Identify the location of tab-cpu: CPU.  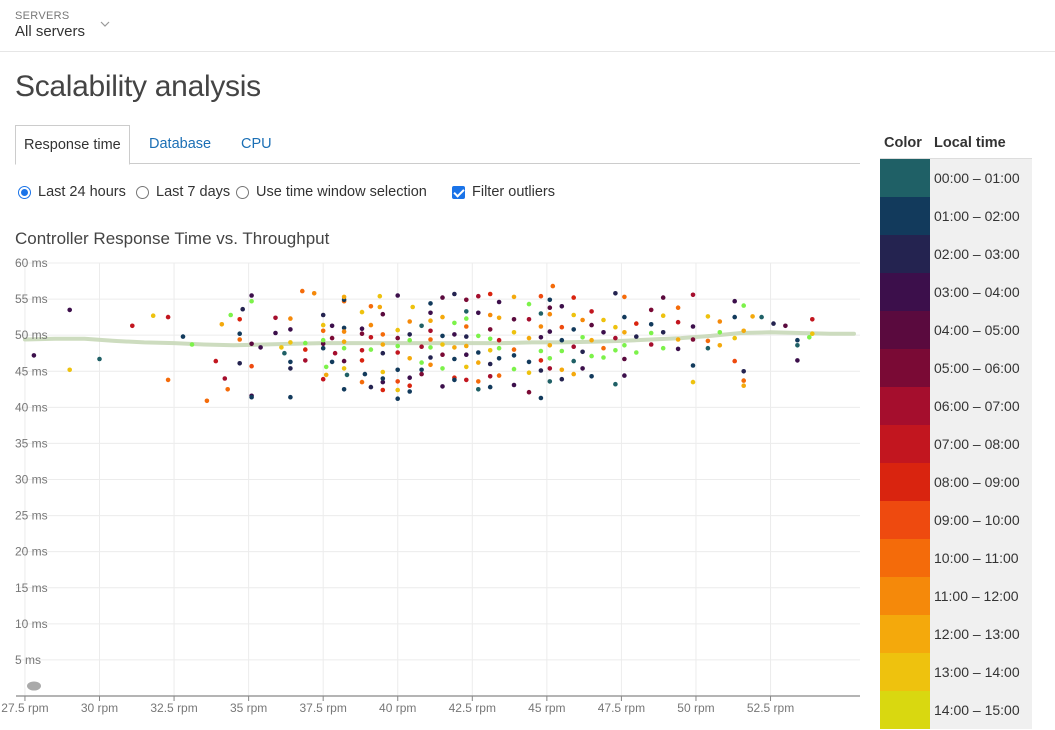
(256, 144).